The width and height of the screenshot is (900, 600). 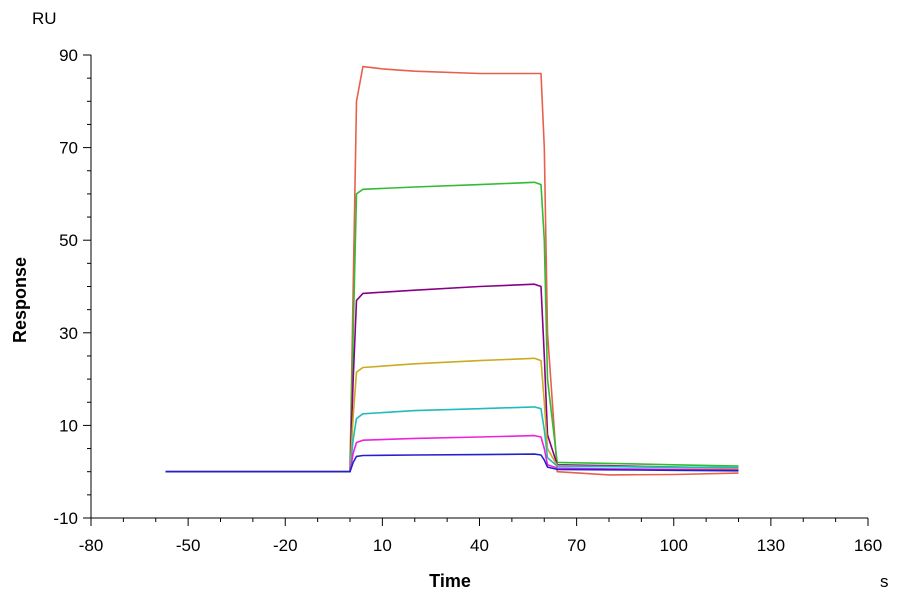 What do you see at coordinates (44, 18) in the screenshot?
I see `y-unit-label: RU` at bounding box center [44, 18].